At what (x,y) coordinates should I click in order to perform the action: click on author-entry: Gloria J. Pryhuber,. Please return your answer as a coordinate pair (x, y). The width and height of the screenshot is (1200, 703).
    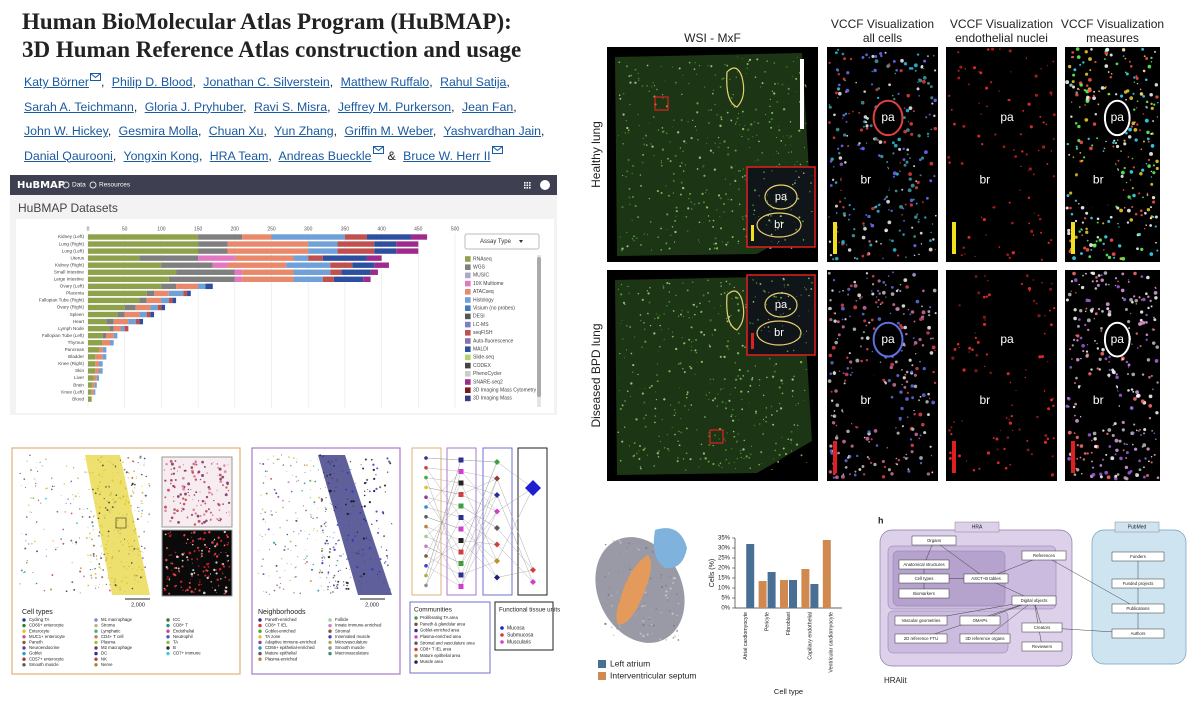
    Looking at the image, I should click on (198, 107).